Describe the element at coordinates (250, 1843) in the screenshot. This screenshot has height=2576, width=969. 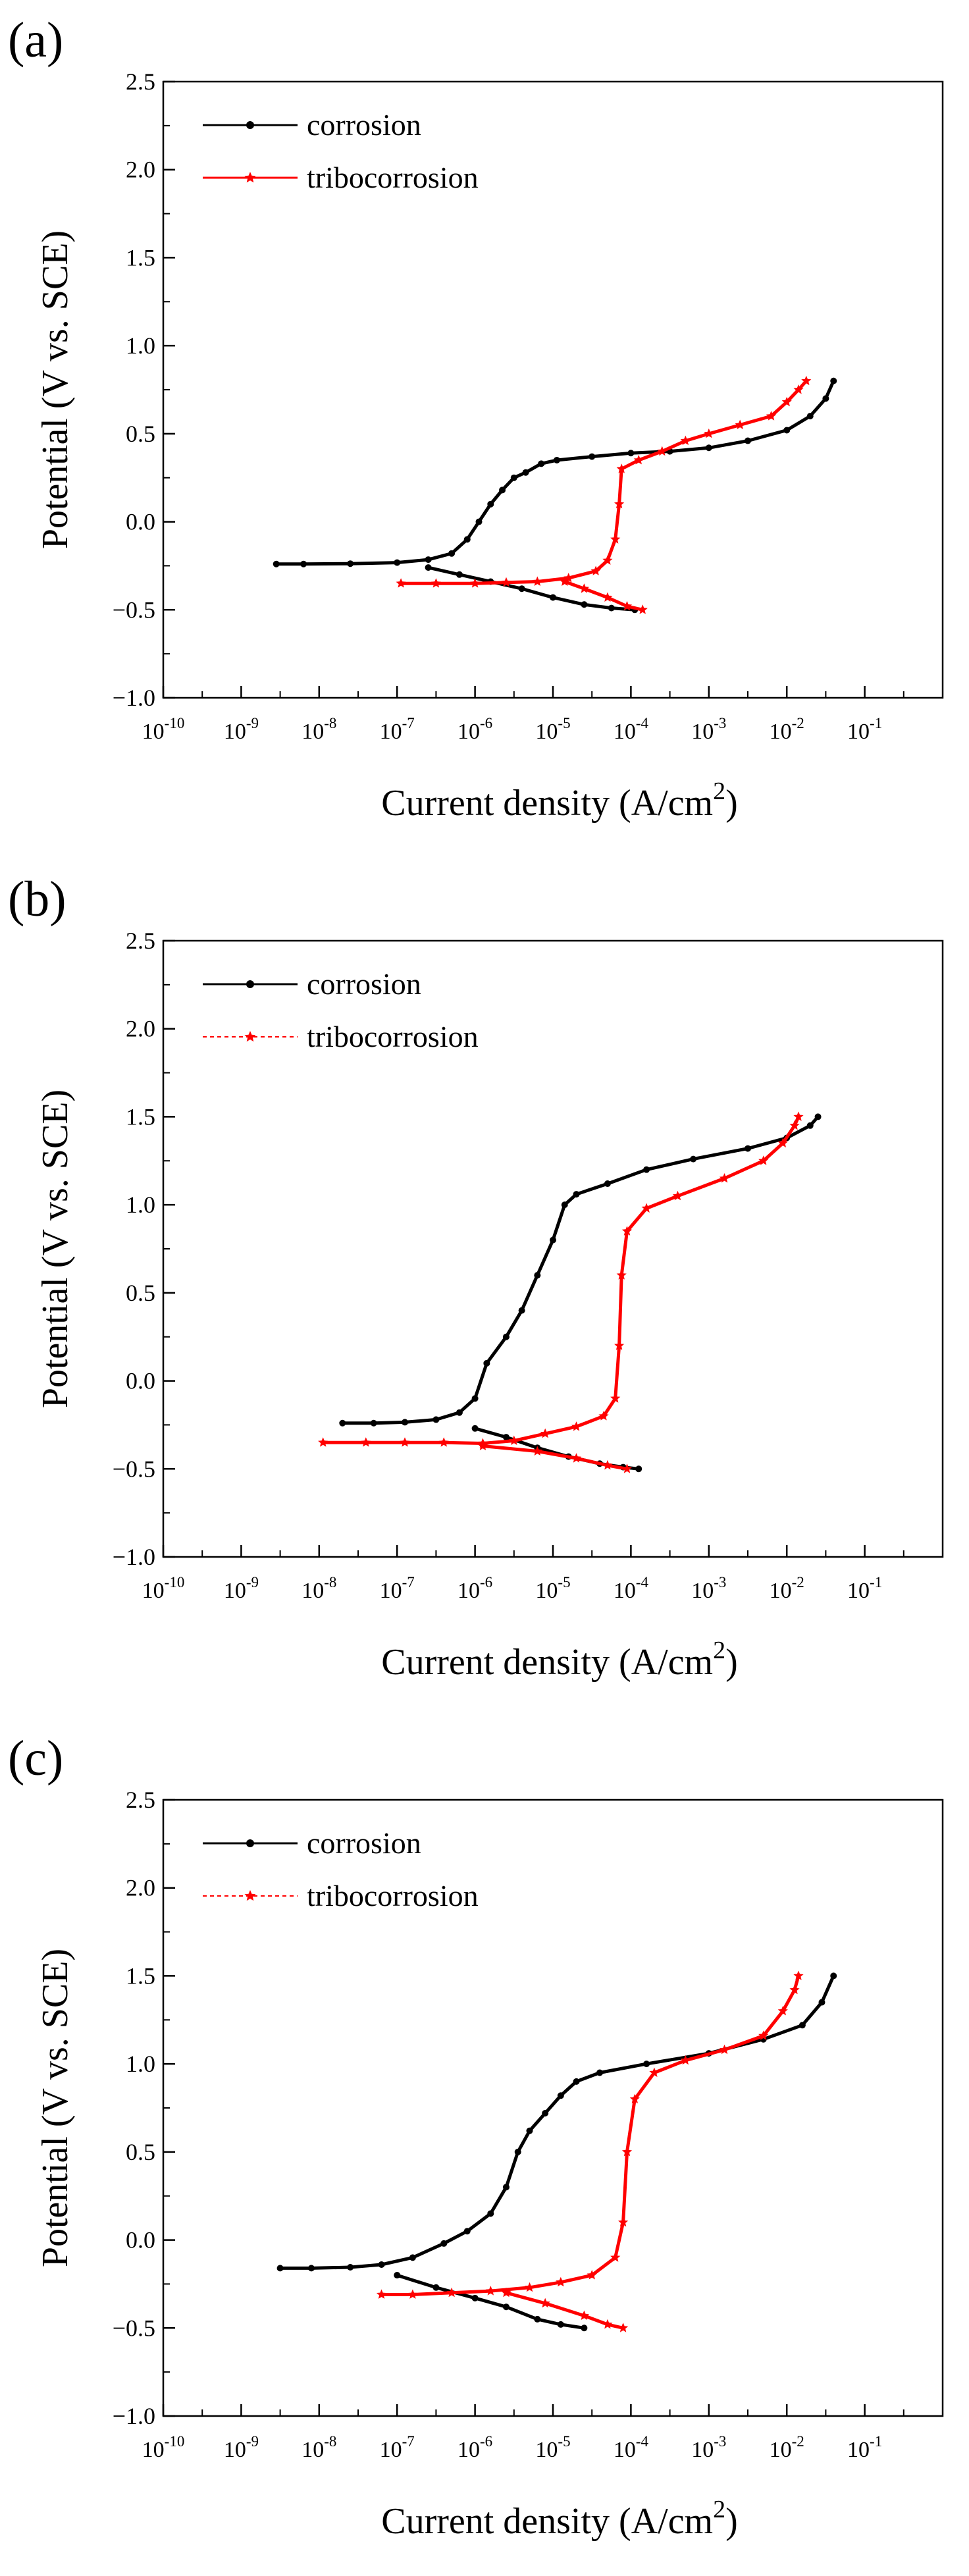
I see `legend-marker-corrosion` at that location.